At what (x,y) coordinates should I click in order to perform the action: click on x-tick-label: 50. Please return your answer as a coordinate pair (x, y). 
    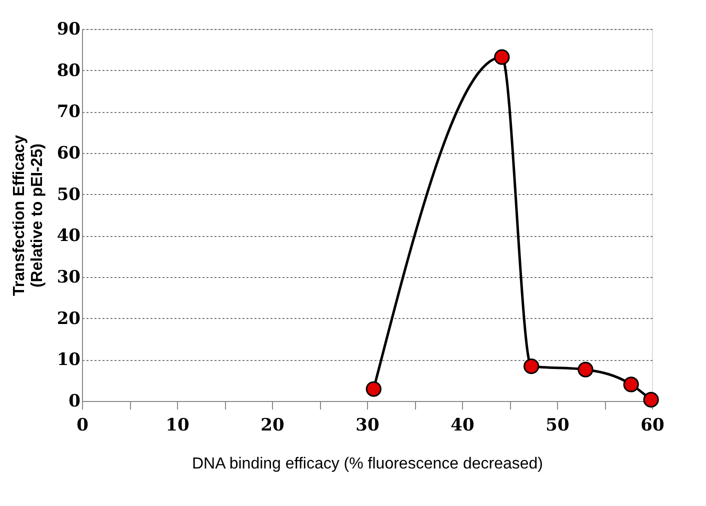
    Looking at the image, I should click on (558, 426).